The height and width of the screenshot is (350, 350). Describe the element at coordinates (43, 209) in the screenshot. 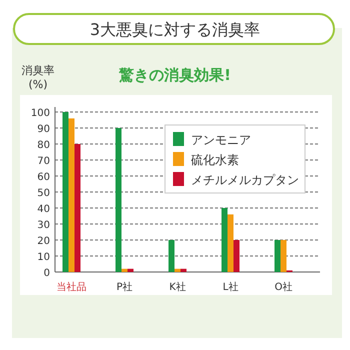

I see `y-tick-label: 40` at that location.